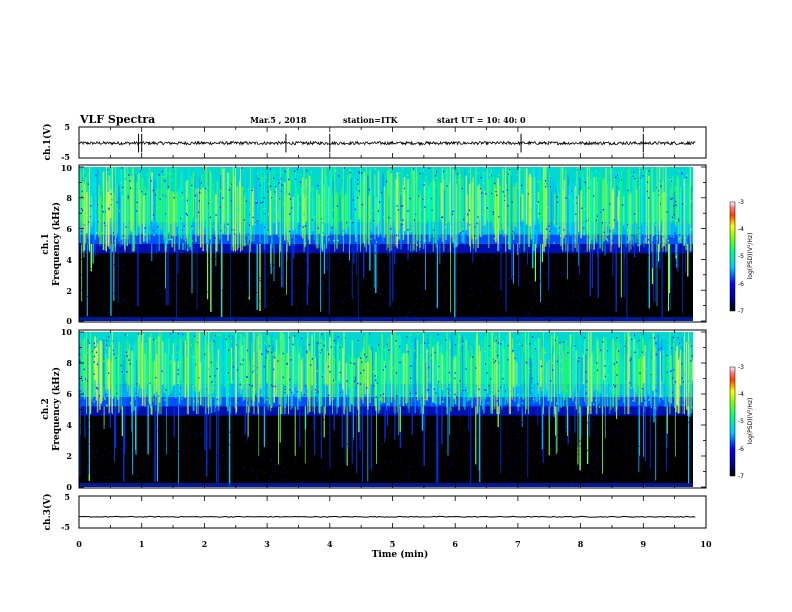 The height and width of the screenshot is (612, 792). I want to click on ch1-spec-band, so click(386, 239).